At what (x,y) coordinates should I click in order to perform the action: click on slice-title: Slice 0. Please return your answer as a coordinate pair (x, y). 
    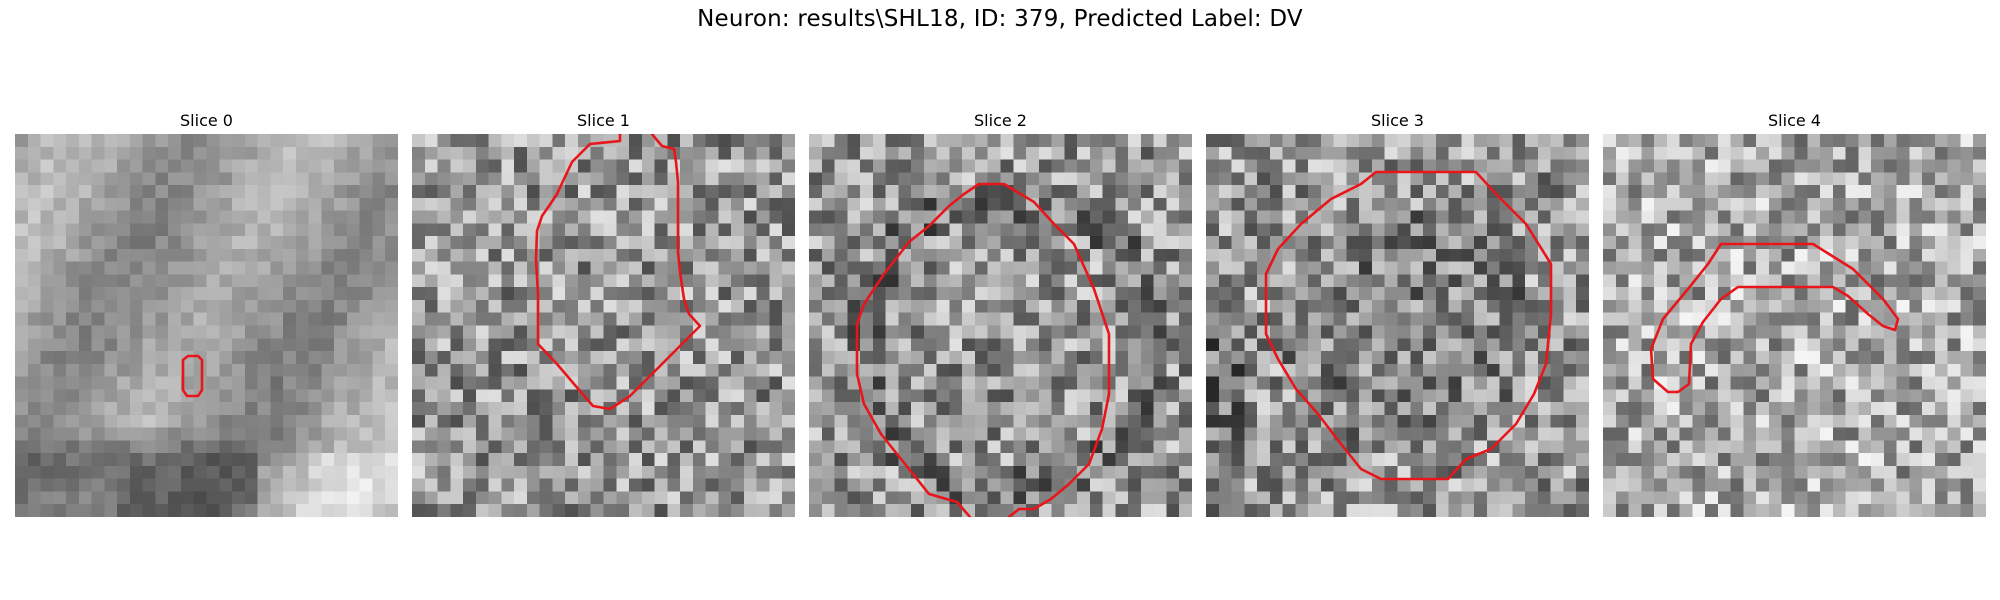
    Looking at the image, I should click on (206, 121).